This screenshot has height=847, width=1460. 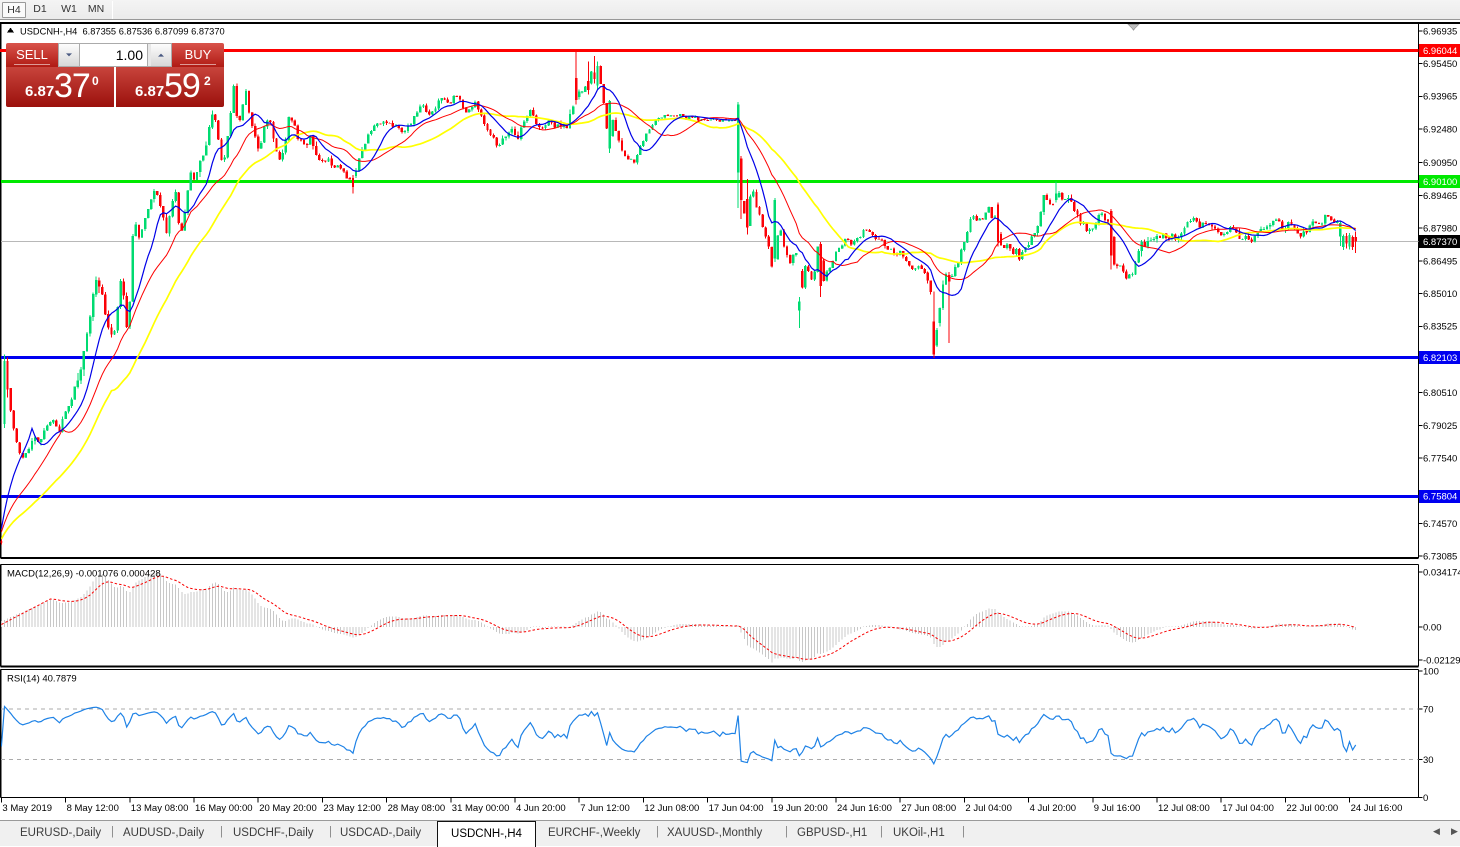 What do you see at coordinates (1428, 709) in the screenshot?
I see `svg-text: 70` at bounding box center [1428, 709].